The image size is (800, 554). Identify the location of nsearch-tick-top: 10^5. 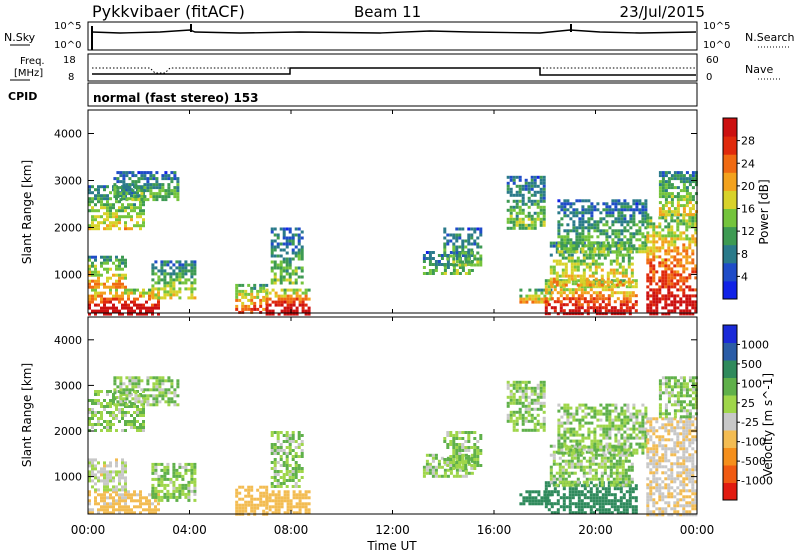
(716, 26).